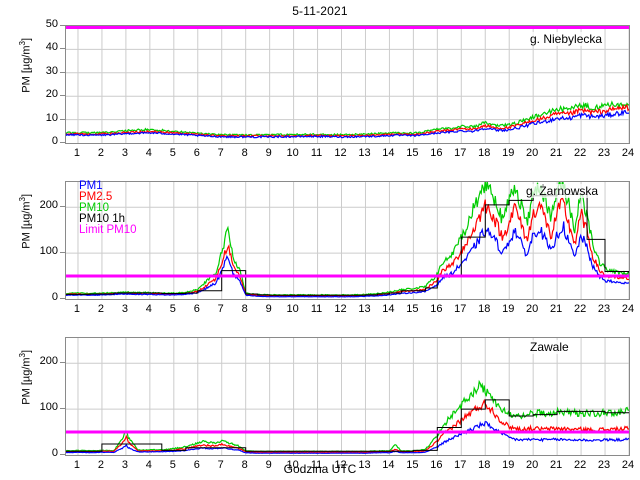 The image size is (640, 480). What do you see at coordinates (51, 24) in the screenshot?
I see `y-axis-tick-label: 50` at bounding box center [51, 24].